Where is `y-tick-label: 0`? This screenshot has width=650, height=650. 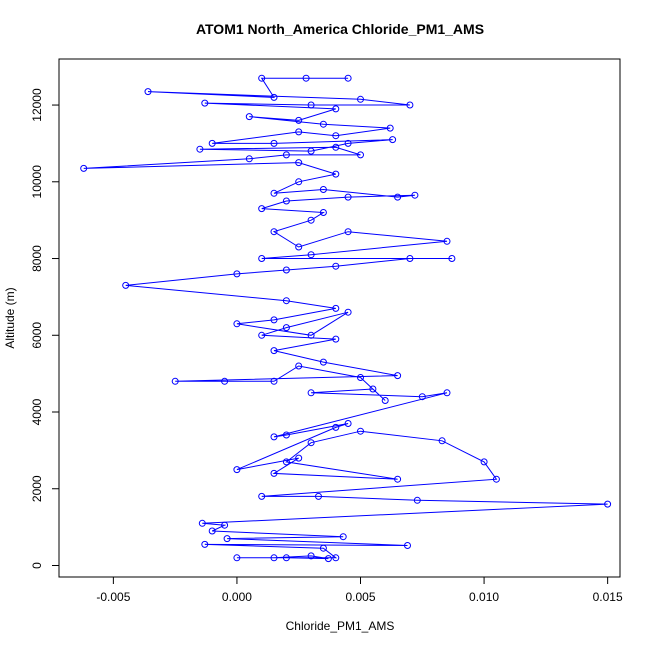
y-tick-label: 0 is located at coordinates (37, 565).